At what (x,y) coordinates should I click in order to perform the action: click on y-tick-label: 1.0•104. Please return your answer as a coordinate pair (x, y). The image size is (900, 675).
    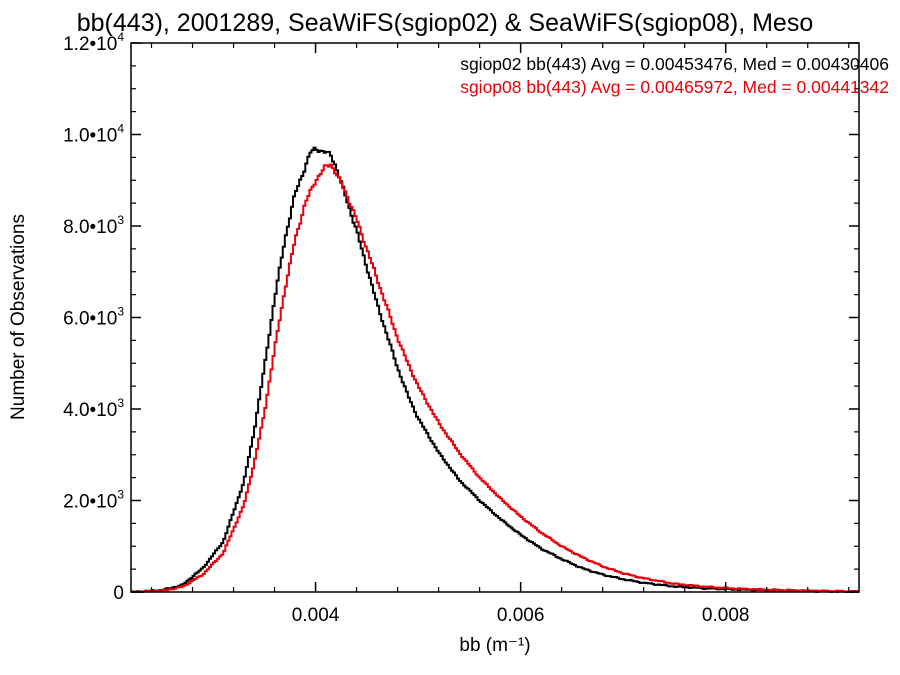
    Looking at the image, I should click on (93, 134).